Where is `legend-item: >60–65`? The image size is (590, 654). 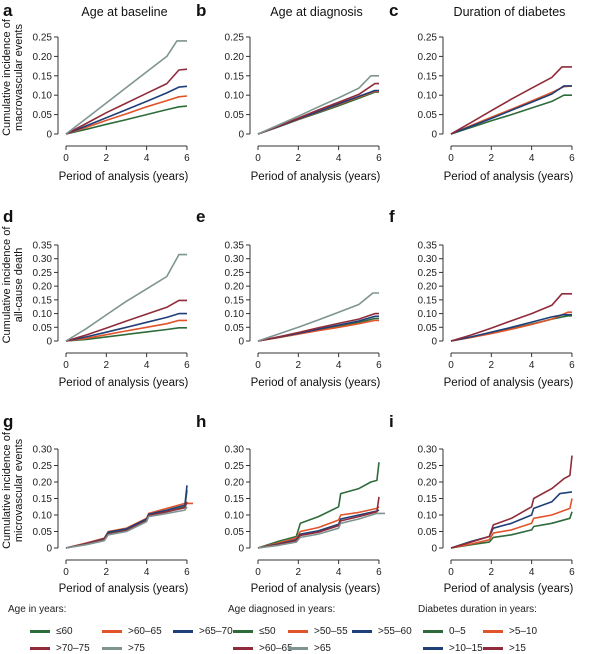 legend-item: >60–65 is located at coordinates (132, 631).